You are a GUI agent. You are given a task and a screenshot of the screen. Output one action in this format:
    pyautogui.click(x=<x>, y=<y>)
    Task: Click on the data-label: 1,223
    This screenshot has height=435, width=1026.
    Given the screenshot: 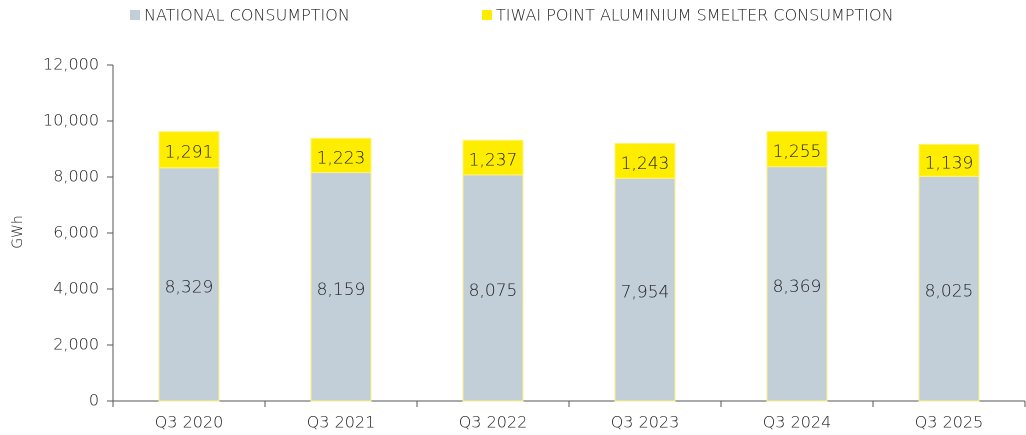 What is the action you would take?
    pyautogui.click(x=341, y=158)
    